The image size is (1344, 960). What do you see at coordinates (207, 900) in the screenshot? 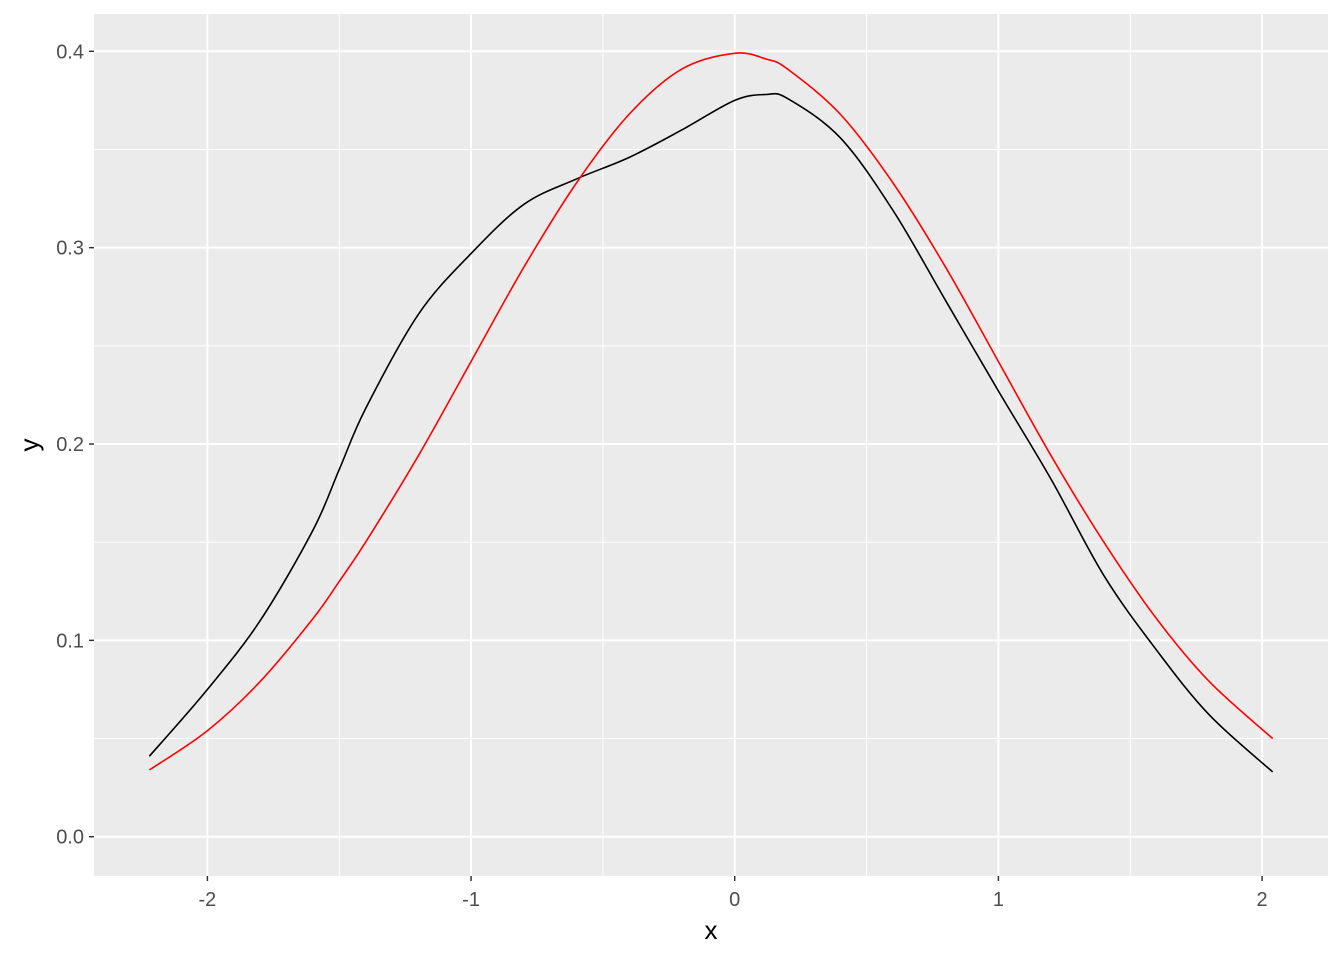
I see `x-tick-label: -2` at bounding box center [207, 900].